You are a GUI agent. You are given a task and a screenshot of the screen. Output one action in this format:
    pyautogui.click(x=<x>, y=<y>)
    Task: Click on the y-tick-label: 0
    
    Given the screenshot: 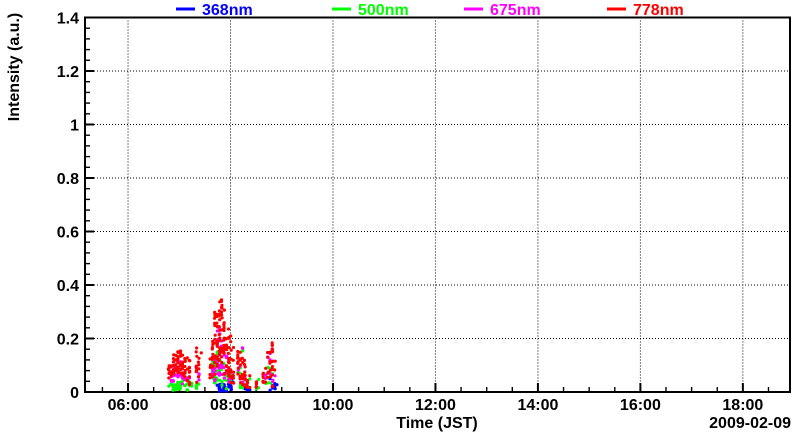 What is the action you would take?
    pyautogui.click(x=74, y=393)
    